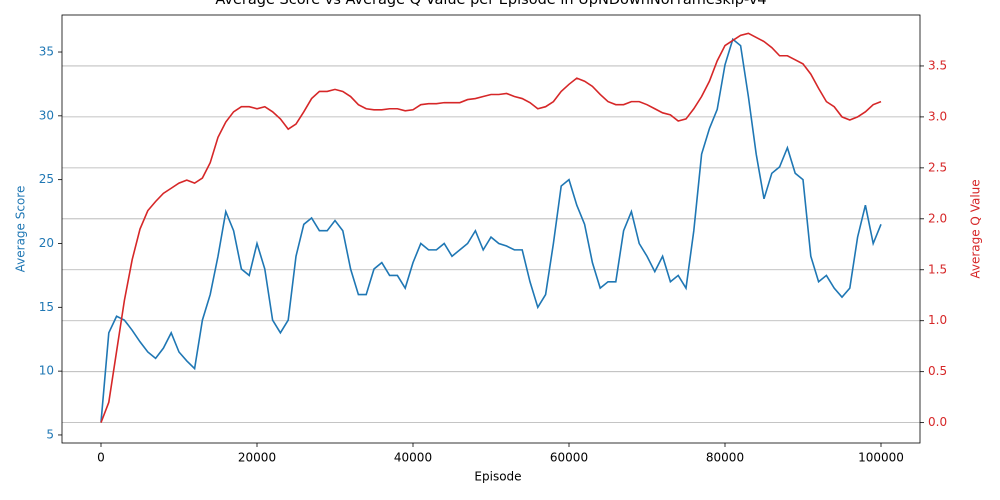 The width and height of the screenshot is (1000, 500). What do you see at coordinates (497, 477) in the screenshot?
I see `x-axis-label: Episode` at bounding box center [497, 477].